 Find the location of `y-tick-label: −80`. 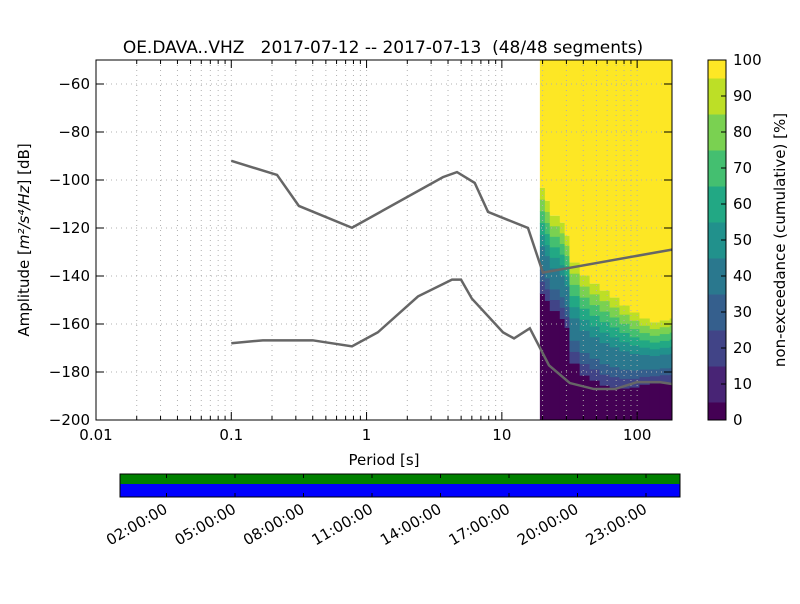

y-tick-label: −80 is located at coordinates (74, 132).